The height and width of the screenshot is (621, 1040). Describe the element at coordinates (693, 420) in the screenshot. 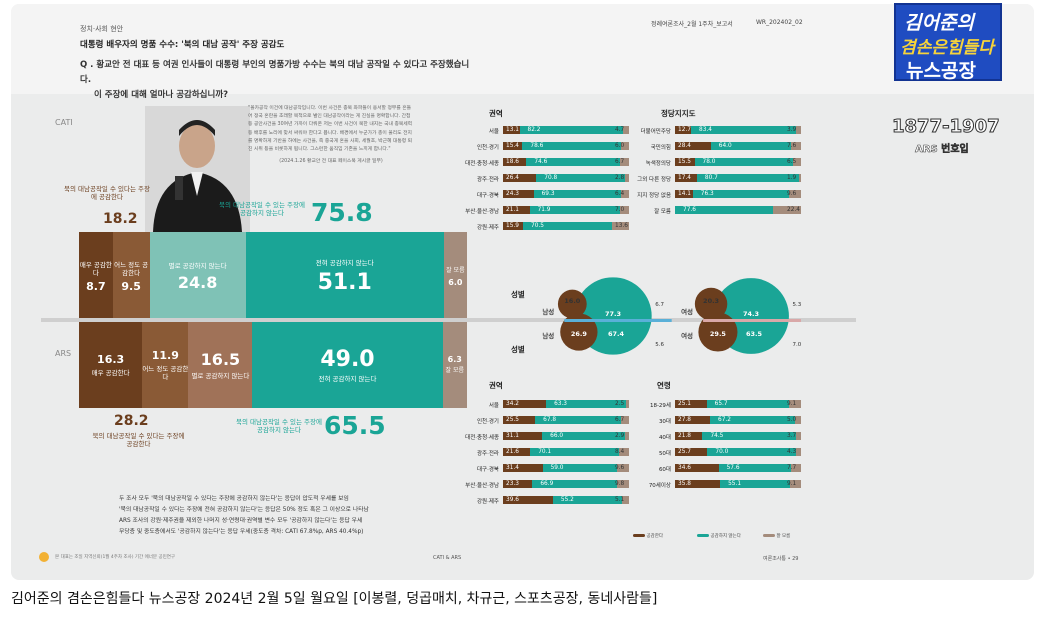

I see `age-ars-bar-0: 27.8` at that location.